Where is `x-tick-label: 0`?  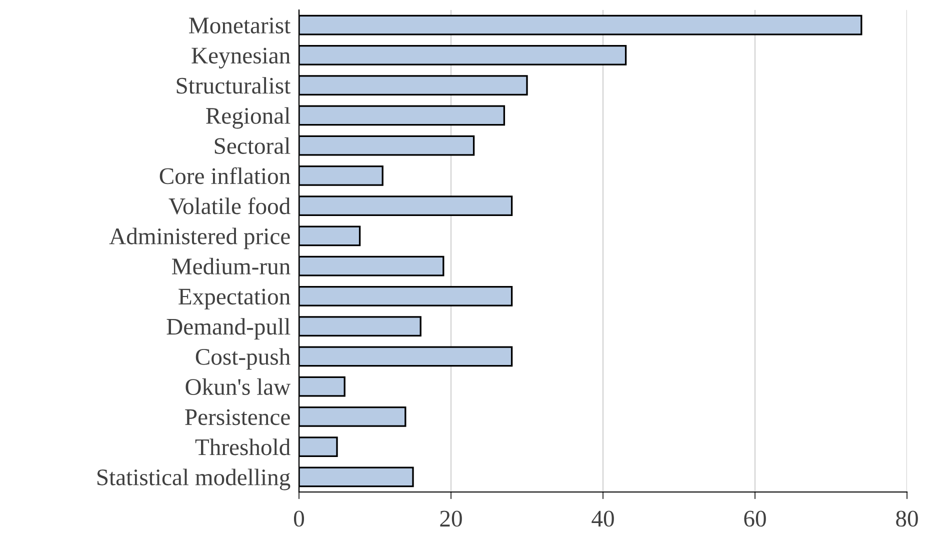
x-tick-label: 0 is located at coordinates (299, 518).